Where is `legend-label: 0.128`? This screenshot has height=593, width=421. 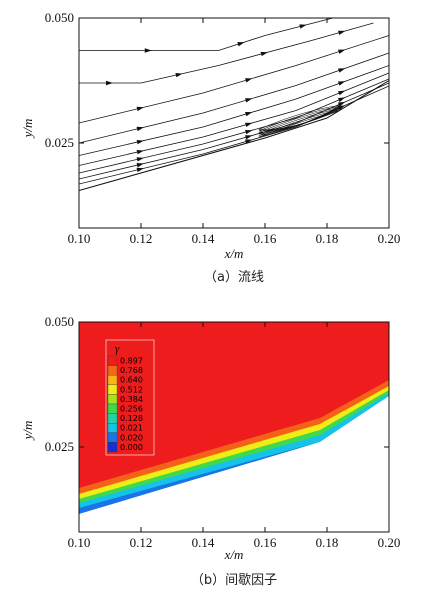
legend-label: 0.128 is located at coordinates (131, 418).